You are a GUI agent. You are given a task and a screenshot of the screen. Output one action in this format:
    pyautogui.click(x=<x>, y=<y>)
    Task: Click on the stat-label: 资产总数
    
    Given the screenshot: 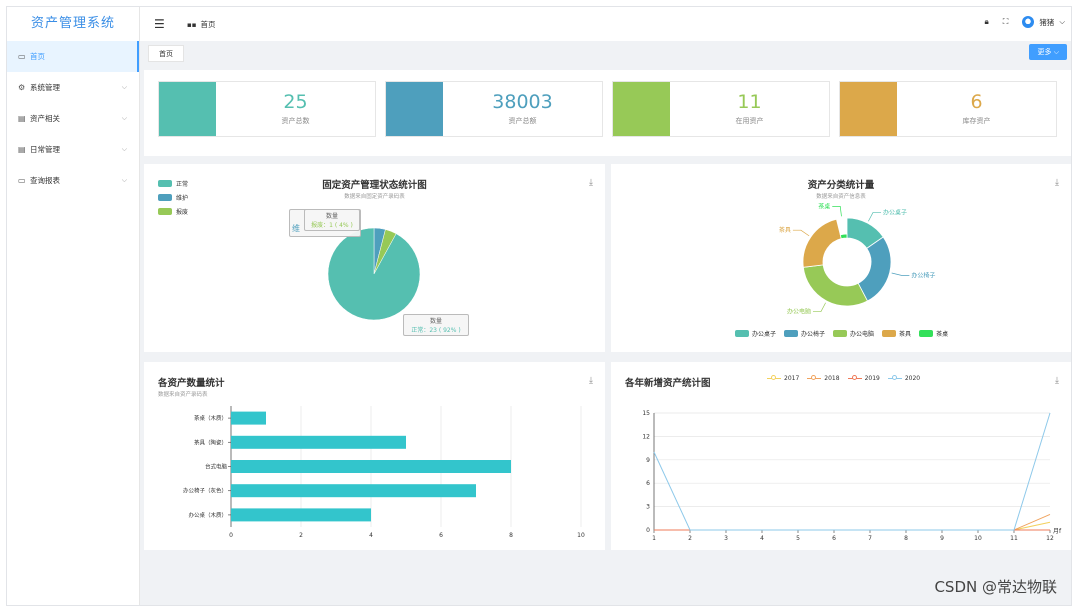 What is the action you would take?
    pyautogui.click(x=295, y=121)
    